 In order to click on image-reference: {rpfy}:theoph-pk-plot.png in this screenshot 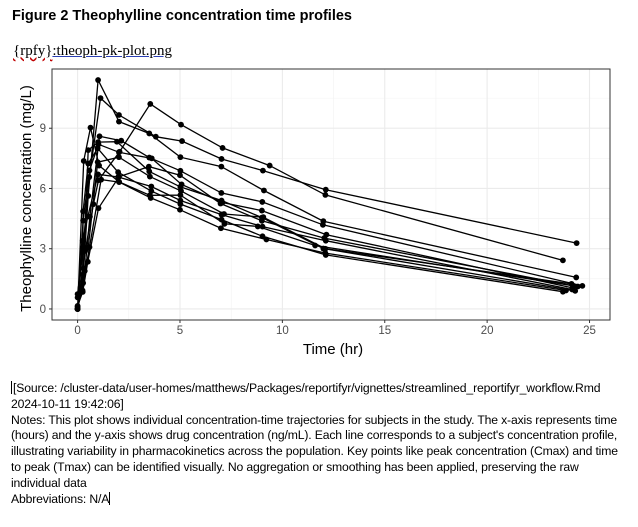, I will do `click(92, 51)`.